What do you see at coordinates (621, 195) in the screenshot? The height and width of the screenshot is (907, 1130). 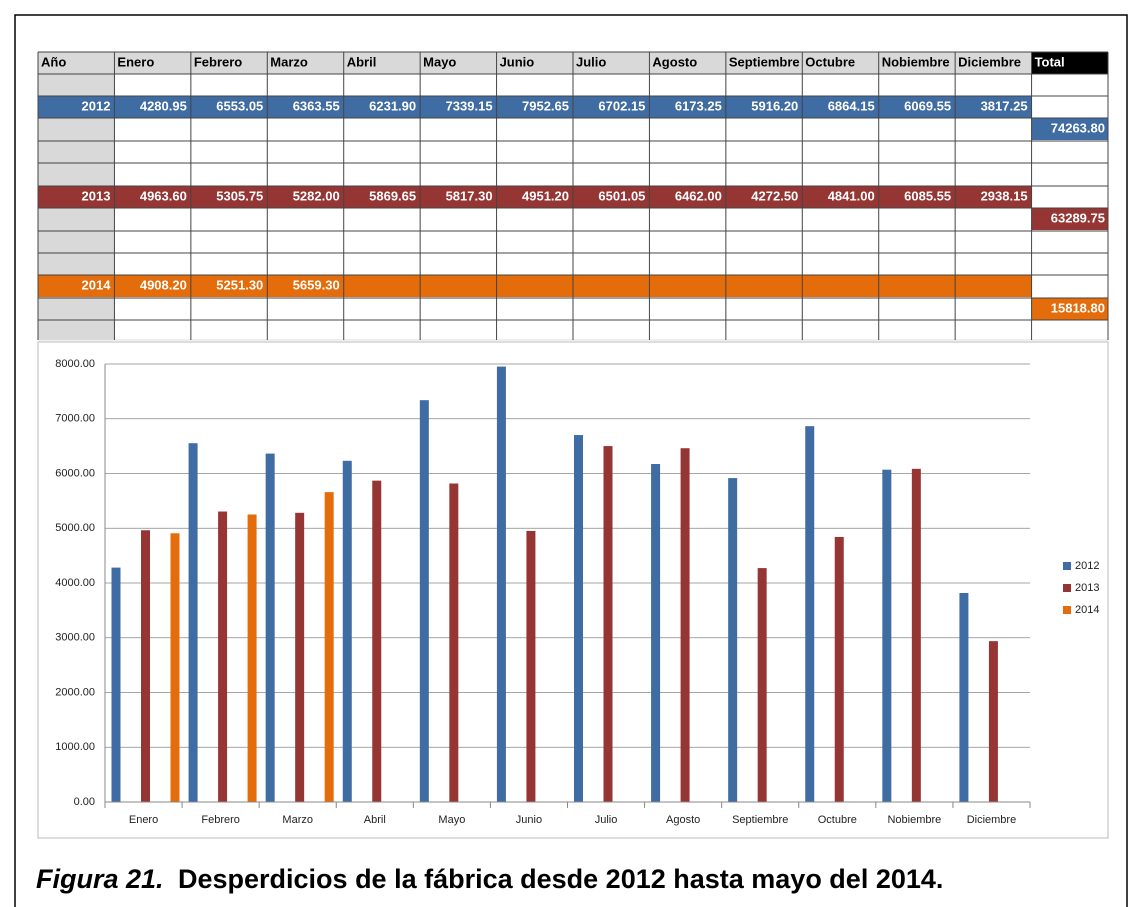 I see `value-cell: 6501.05` at bounding box center [621, 195].